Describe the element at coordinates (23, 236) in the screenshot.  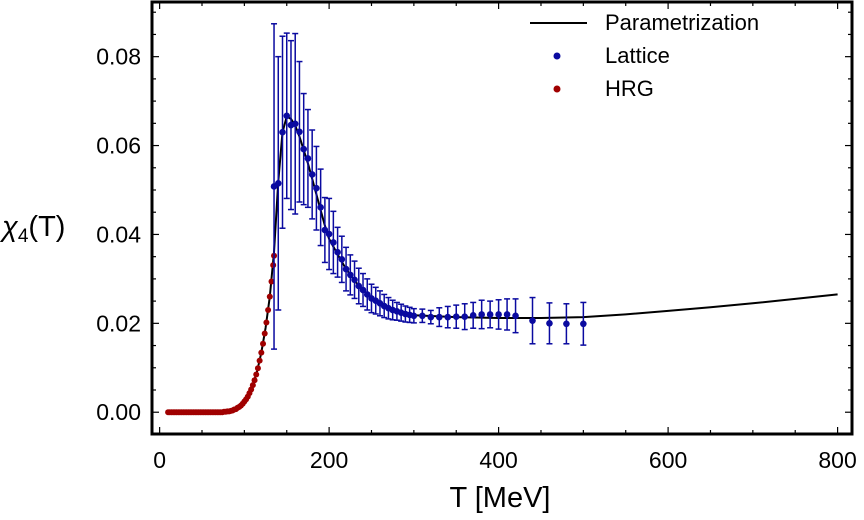
I see `y-axis-title-subscript: 4` at that location.